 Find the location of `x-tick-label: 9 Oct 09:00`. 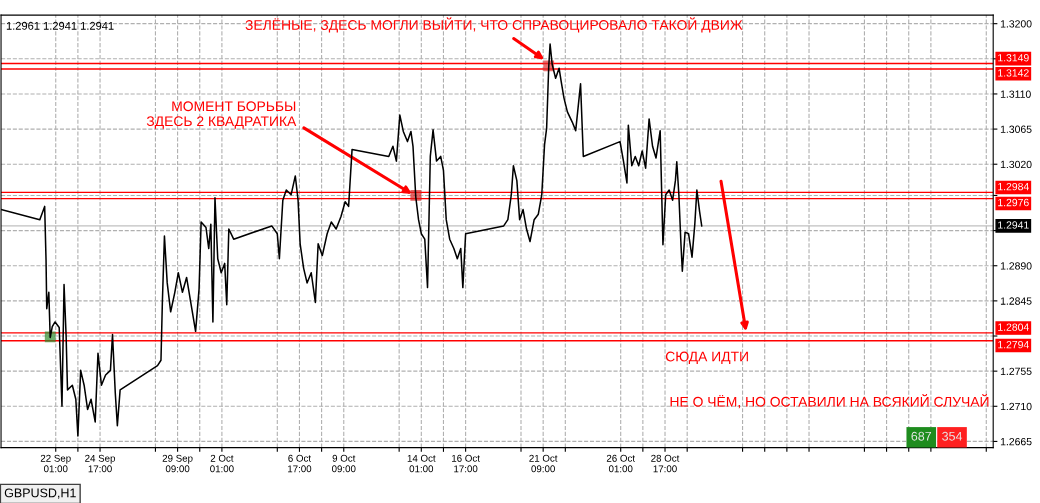

x-tick-label: 9 Oct 09:00 is located at coordinates (343, 463).